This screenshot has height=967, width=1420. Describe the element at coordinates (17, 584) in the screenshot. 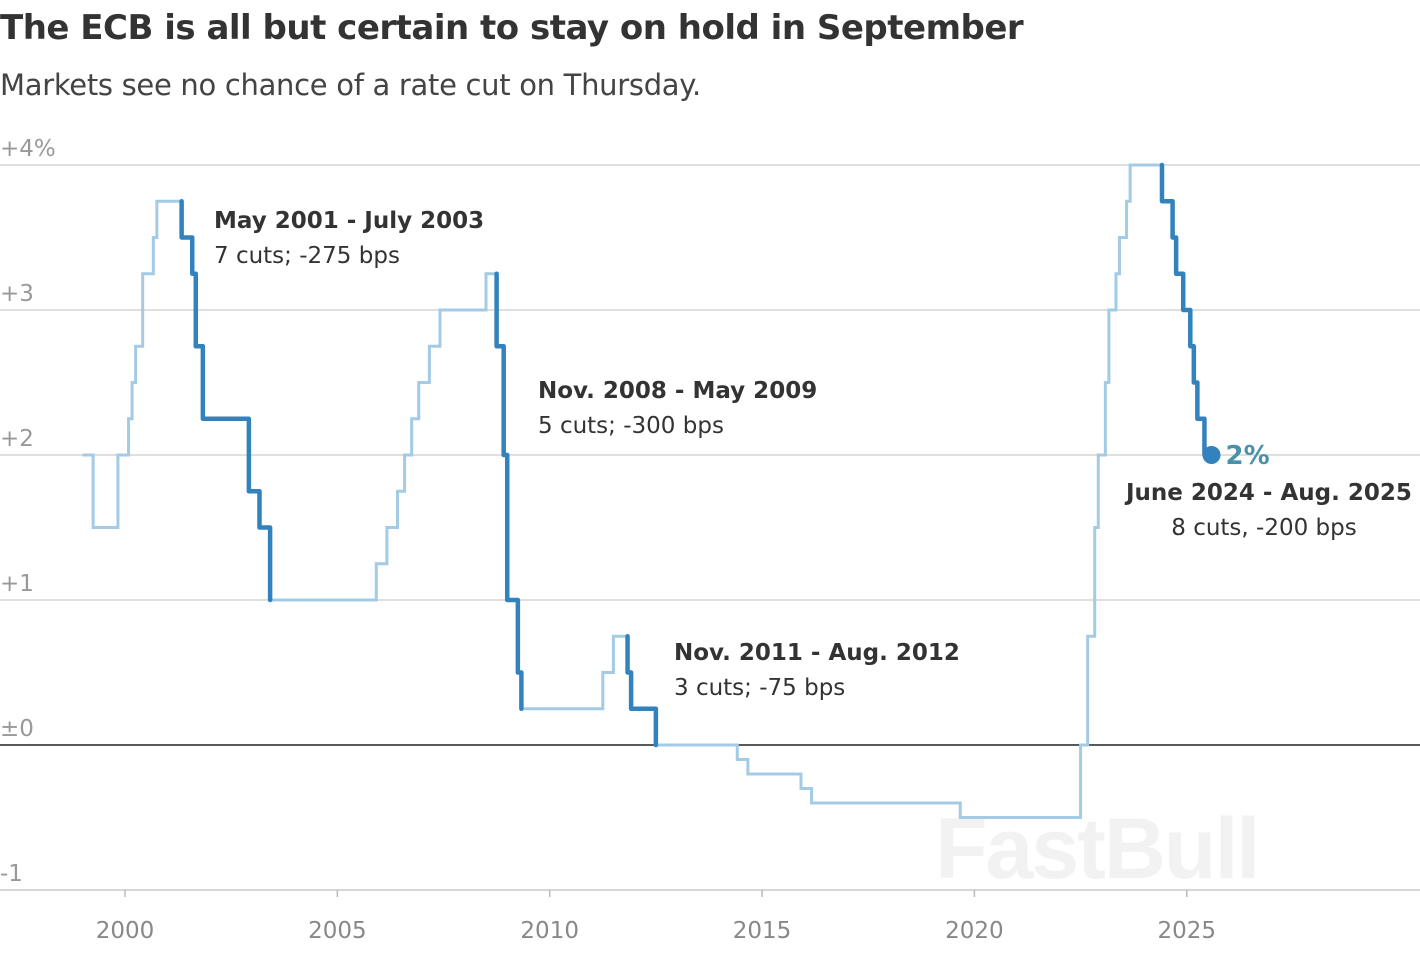

I see `y-tick-label: +1` at that location.